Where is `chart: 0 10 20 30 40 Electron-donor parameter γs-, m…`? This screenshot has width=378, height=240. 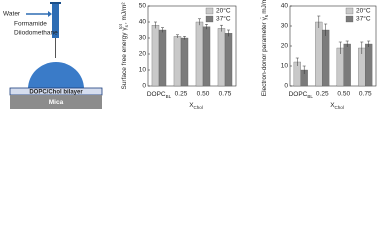 chart: 0 10 20 30 40 Electron-donor parameter γs-, m… is located at coordinates (317, 55).